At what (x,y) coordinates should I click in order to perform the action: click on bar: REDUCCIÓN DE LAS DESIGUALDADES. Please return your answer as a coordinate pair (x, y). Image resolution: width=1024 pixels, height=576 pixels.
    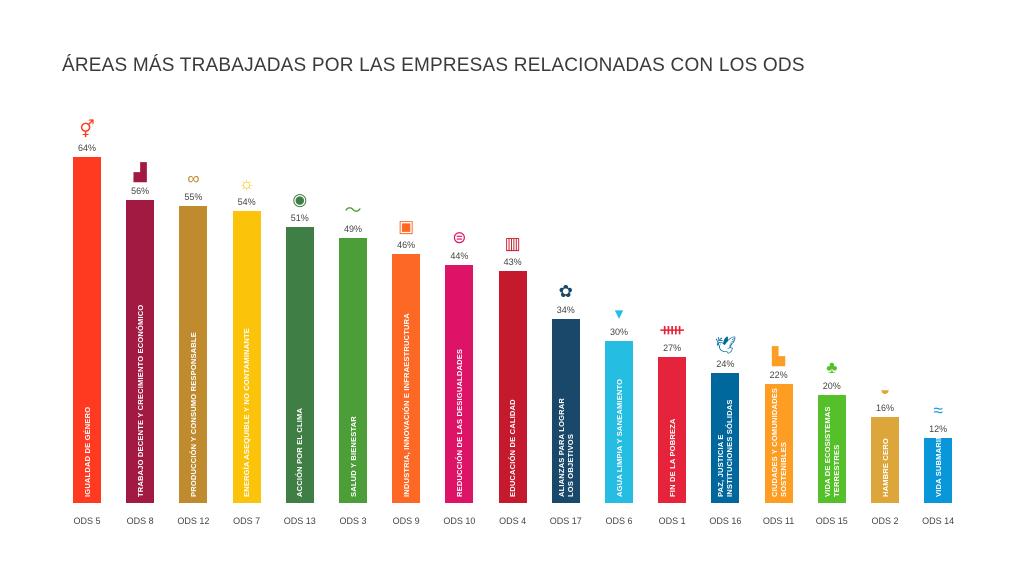
    Looking at the image, I should click on (459, 384).